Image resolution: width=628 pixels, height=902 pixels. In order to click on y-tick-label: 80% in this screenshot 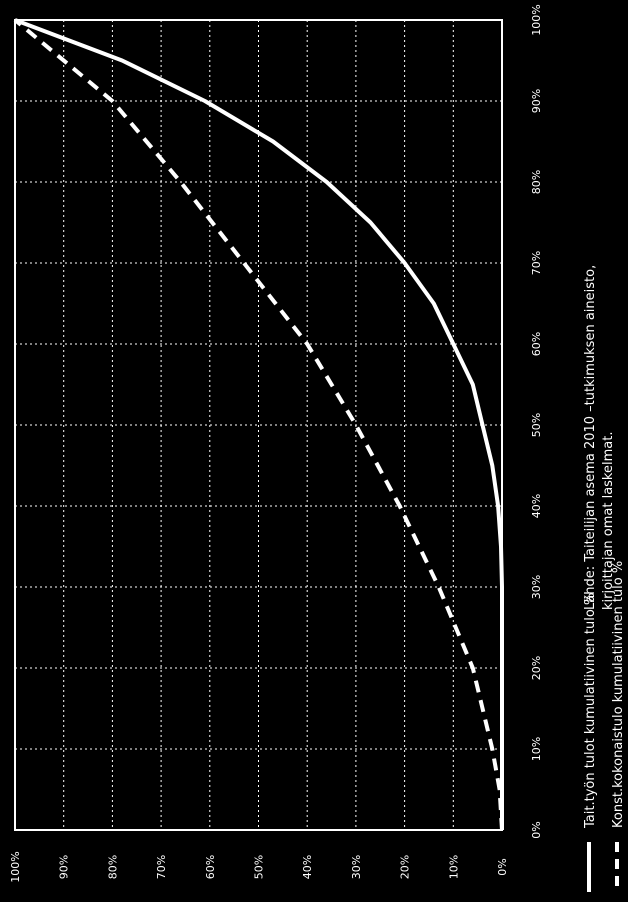, I will do `click(112, 867)`.